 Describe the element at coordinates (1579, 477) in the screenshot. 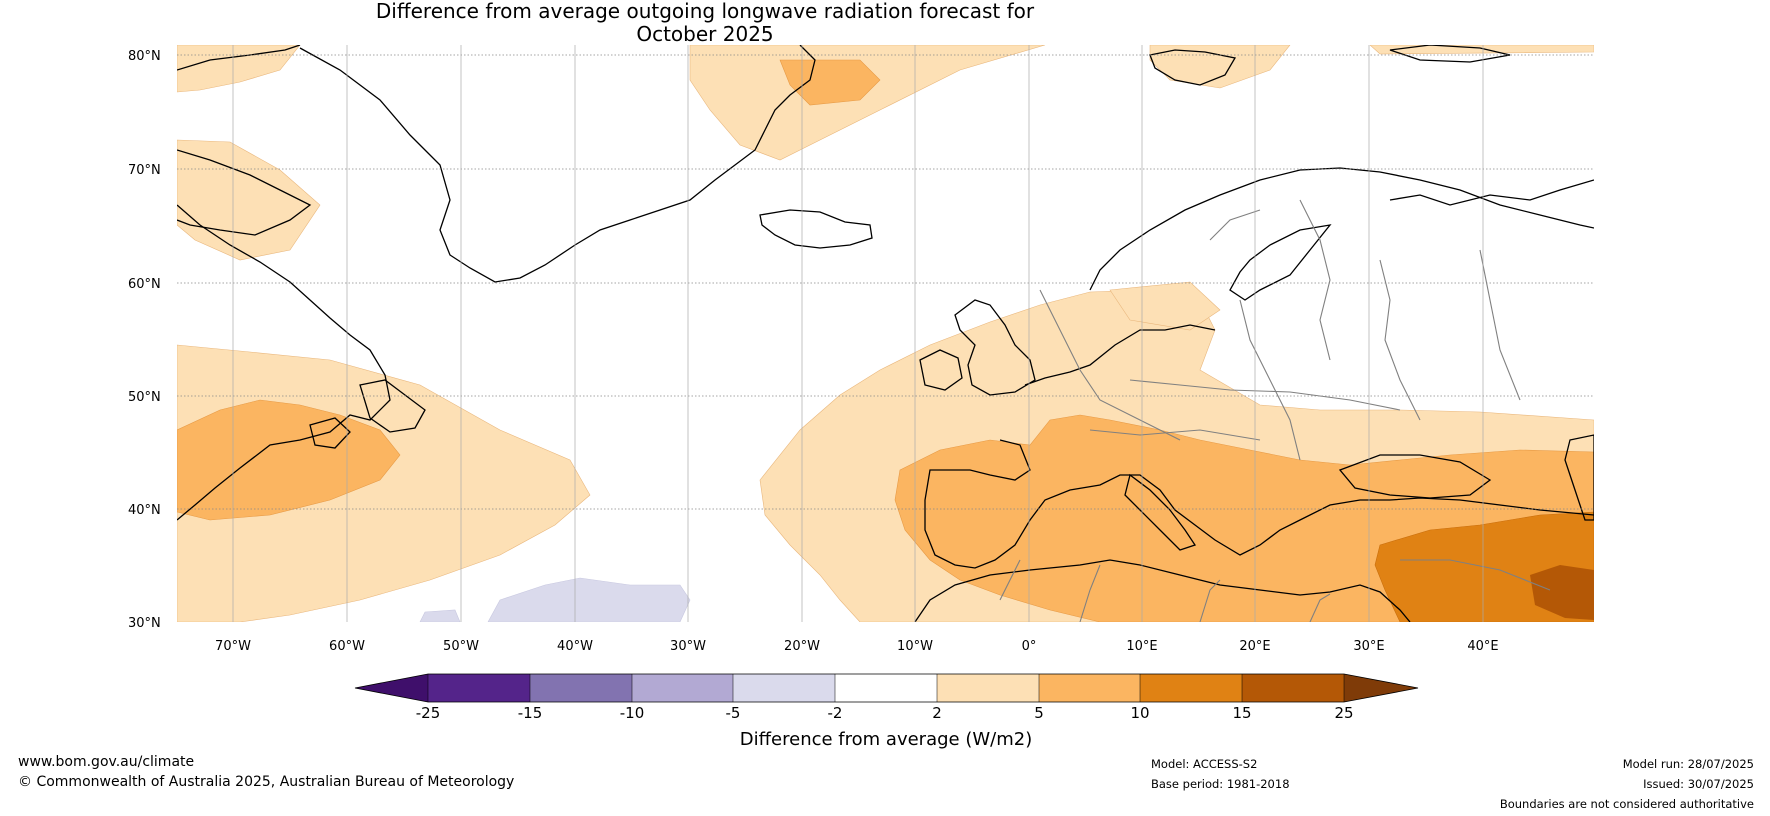

I see `coastline-caspian` at that location.